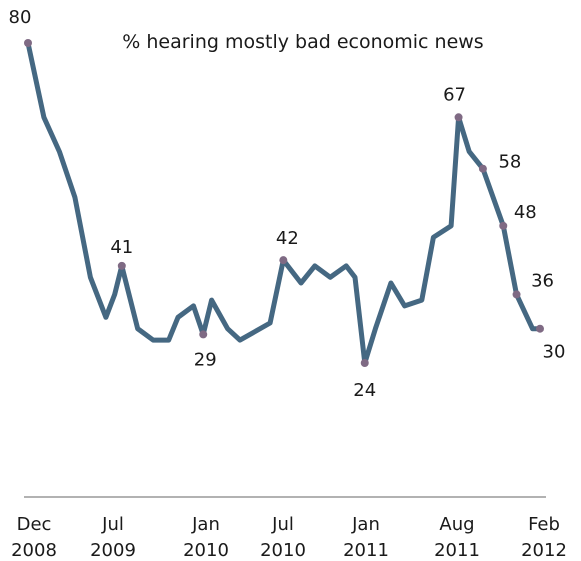 The image size is (581, 561). What do you see at coordinates (525, 212) in the screenshot?
I see `data-label: 48` at bounding box center [525, 212].